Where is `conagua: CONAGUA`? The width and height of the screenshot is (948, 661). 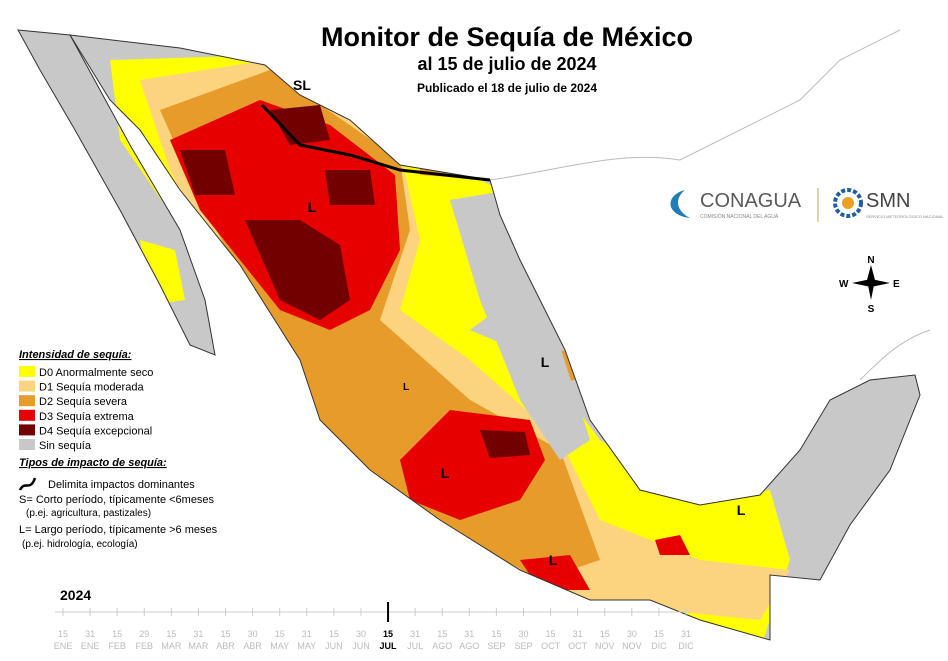 conagua: CONAGUA is located at coordinates (751, 201).